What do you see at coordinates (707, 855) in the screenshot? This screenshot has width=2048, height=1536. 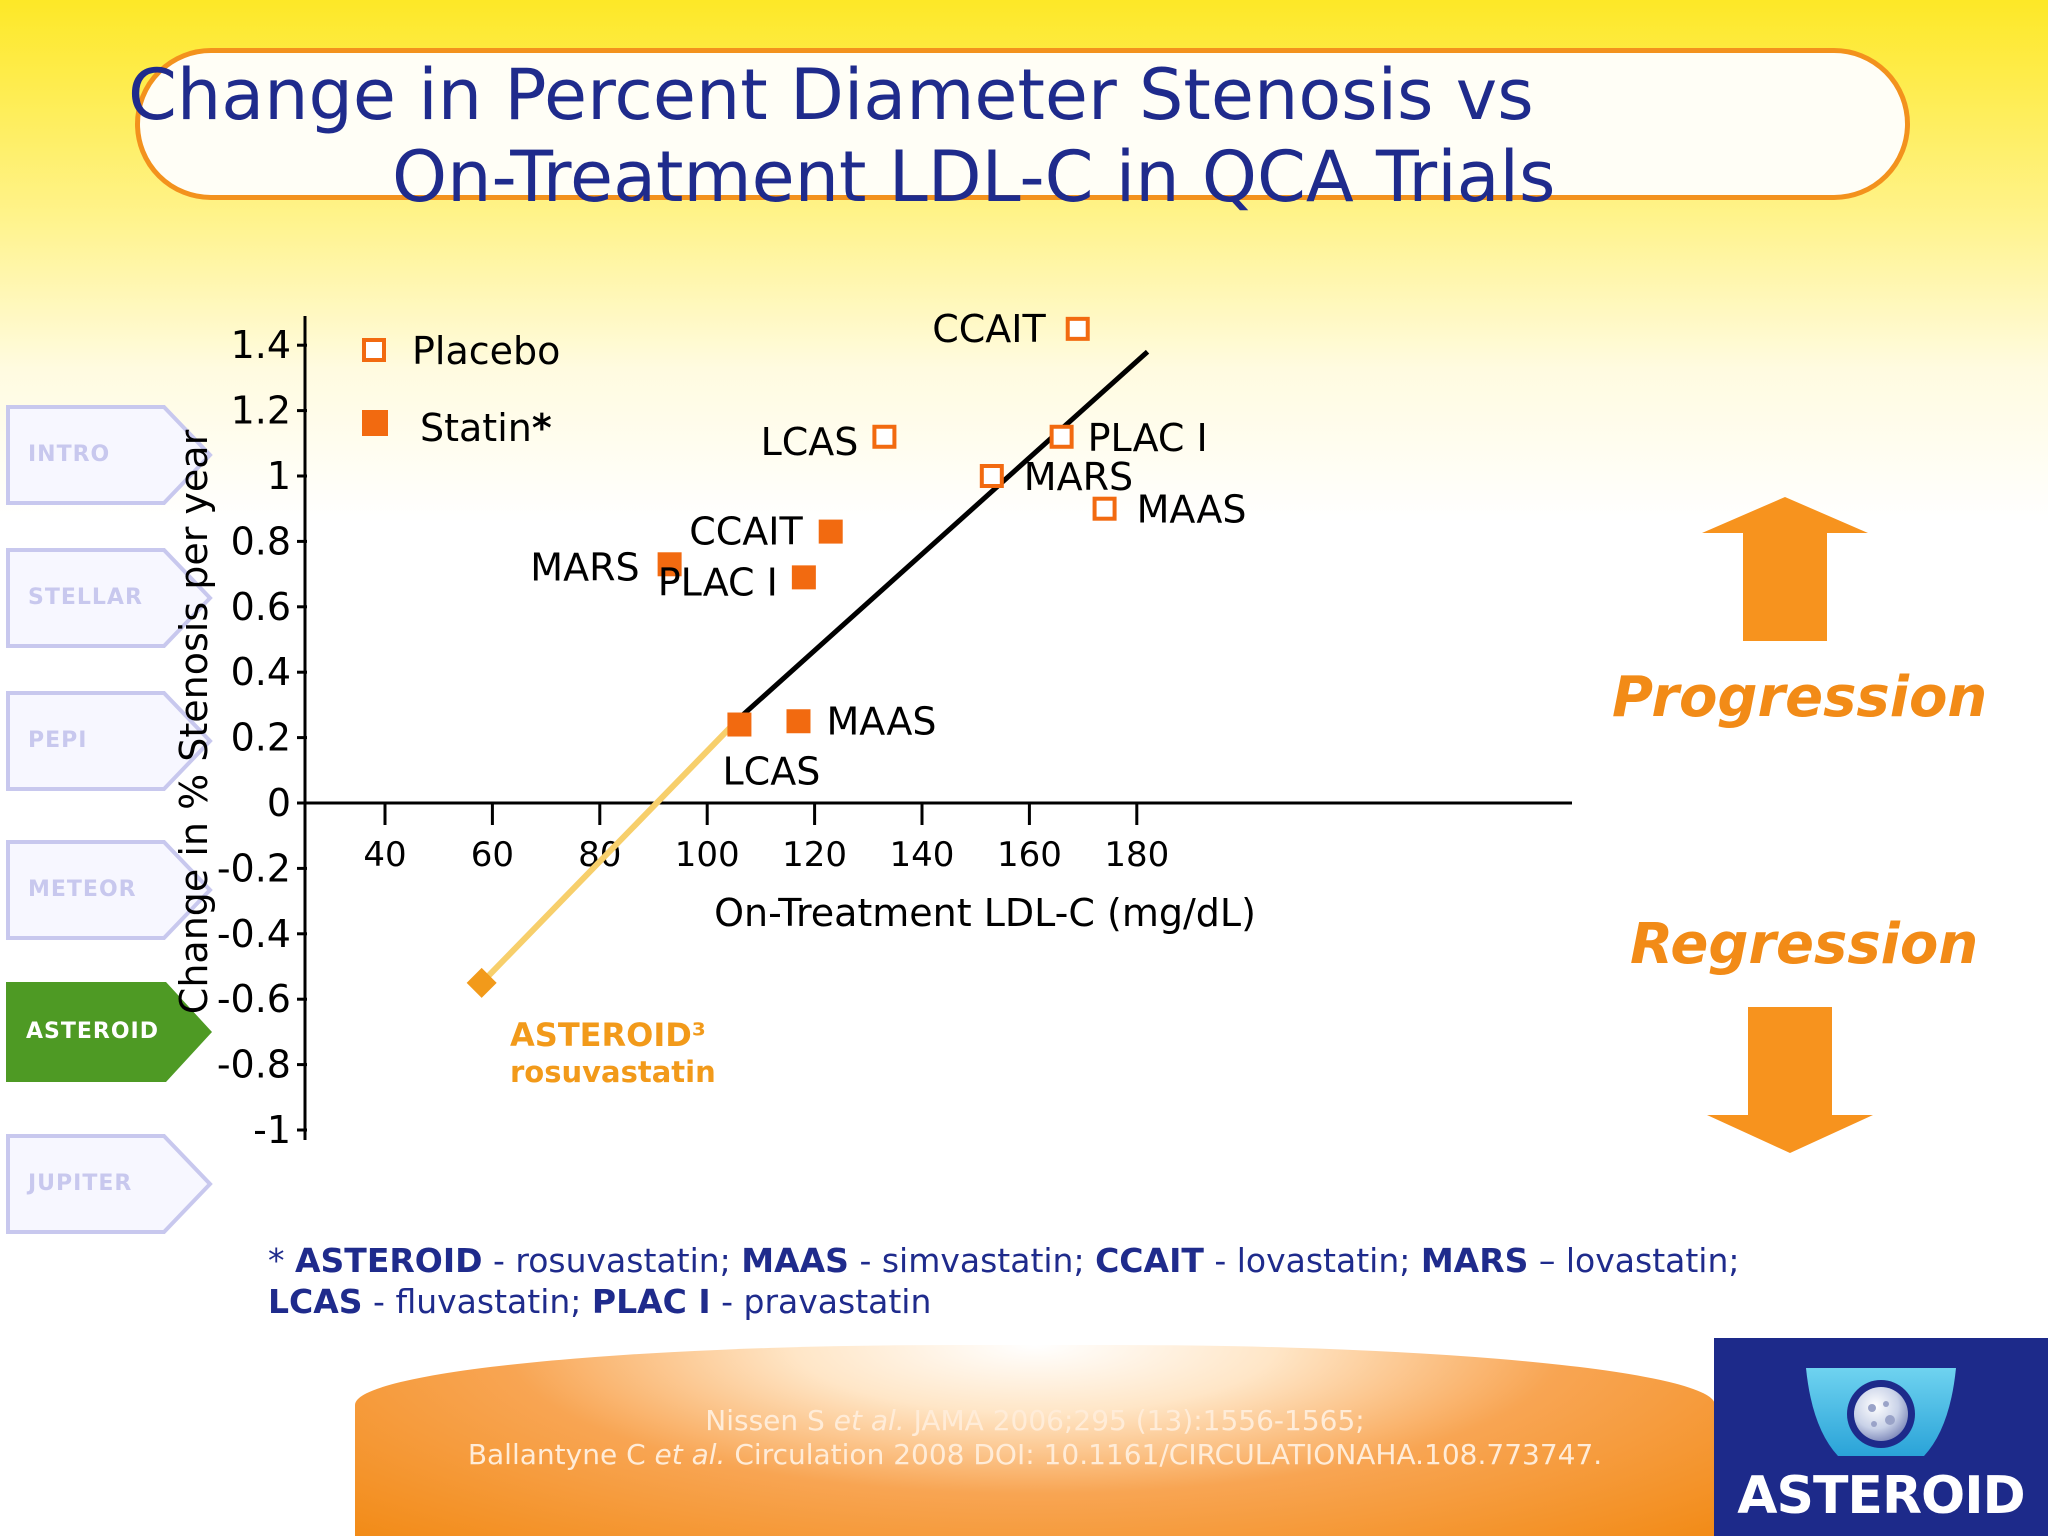 I see `x-tick-label: 100` at bounding box center [707, 855].